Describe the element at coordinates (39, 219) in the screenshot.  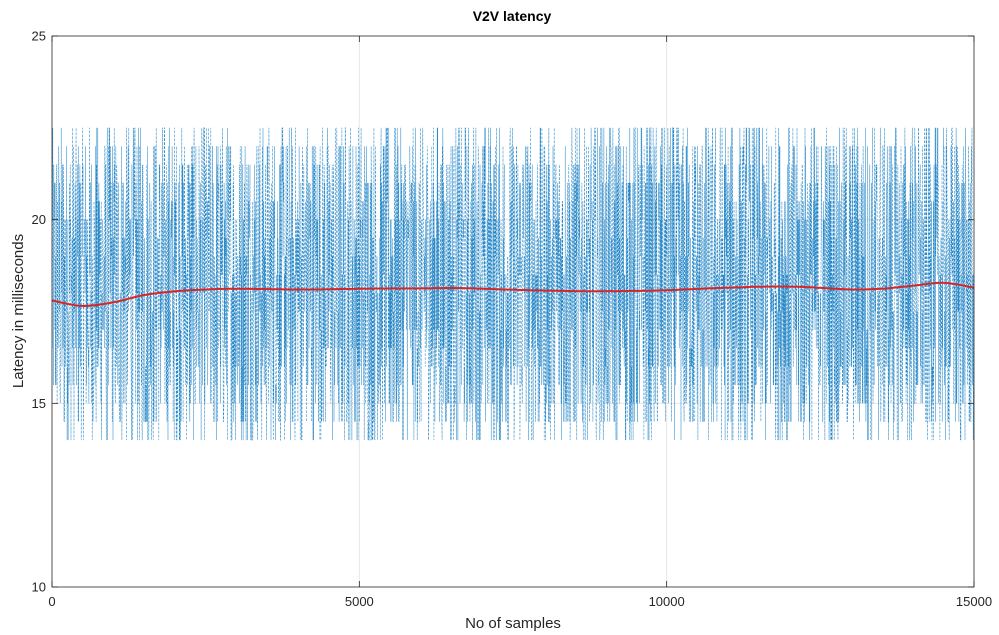
I see `y-tick-label: 20` at that location.